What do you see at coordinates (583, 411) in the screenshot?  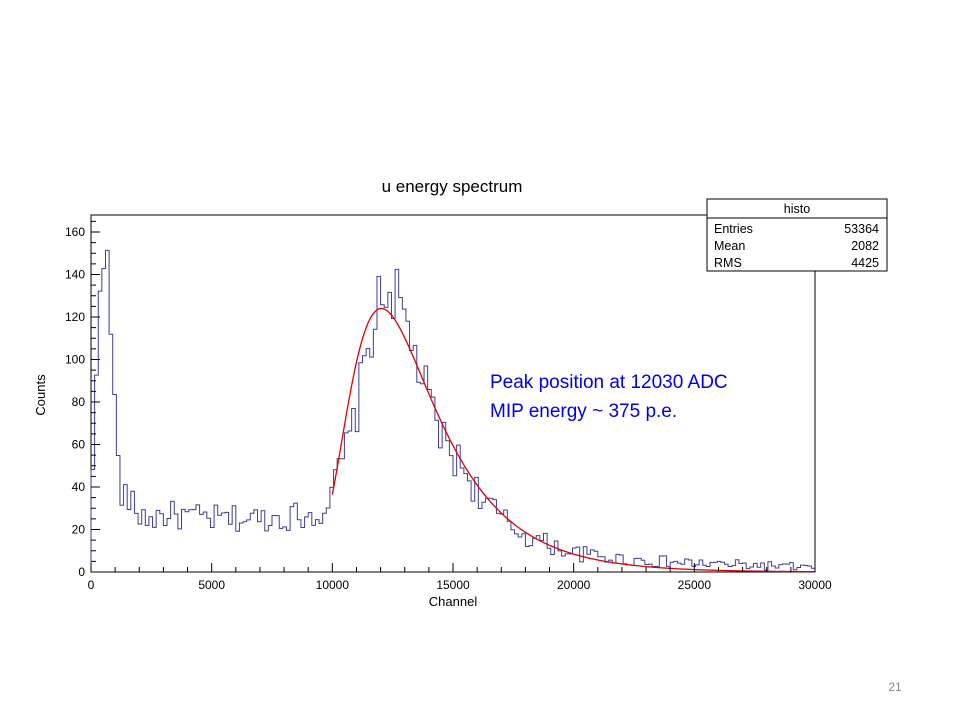 I see `annotation-mip-energy: MIP energy ~ 375 p.e.` at bounding box center [583, 411].